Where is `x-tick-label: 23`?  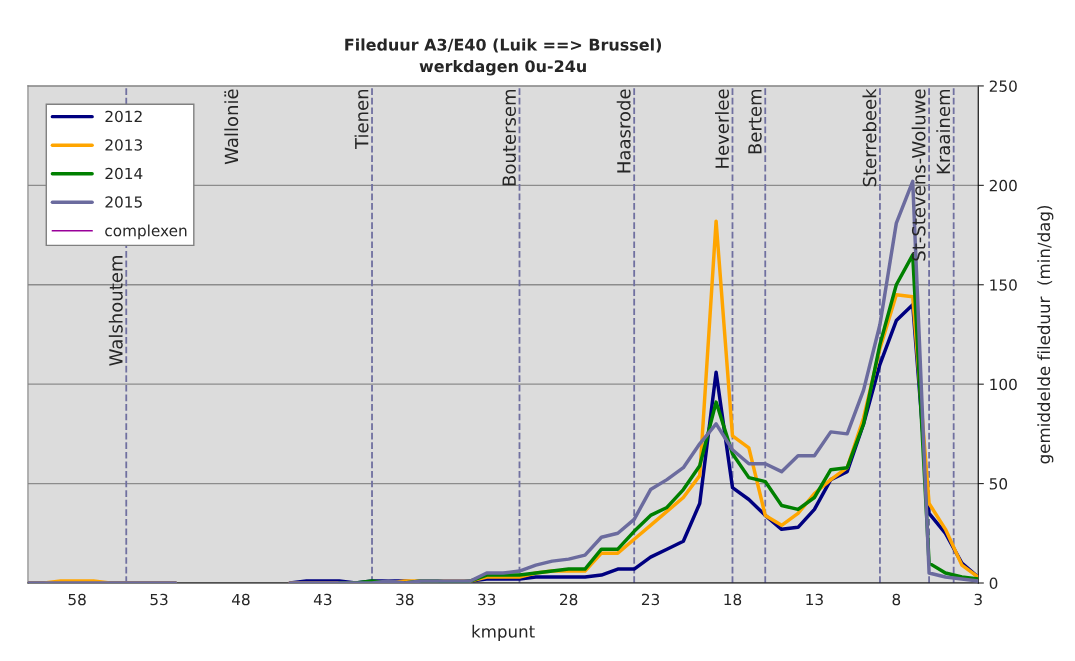
x-tick-label: 23 is located at coordinates (650, 599).